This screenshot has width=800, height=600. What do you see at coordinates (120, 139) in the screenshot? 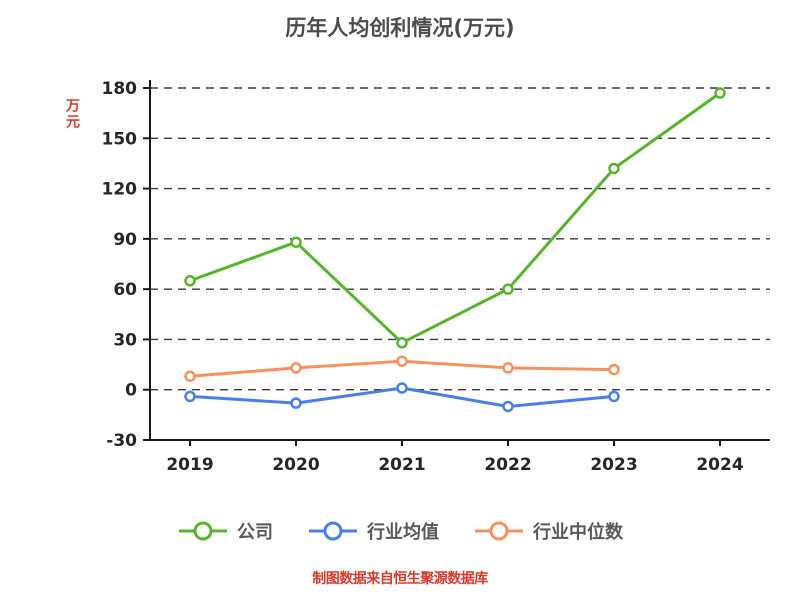
I see `y-tick-label: 150` at bounding box center [120, 139].